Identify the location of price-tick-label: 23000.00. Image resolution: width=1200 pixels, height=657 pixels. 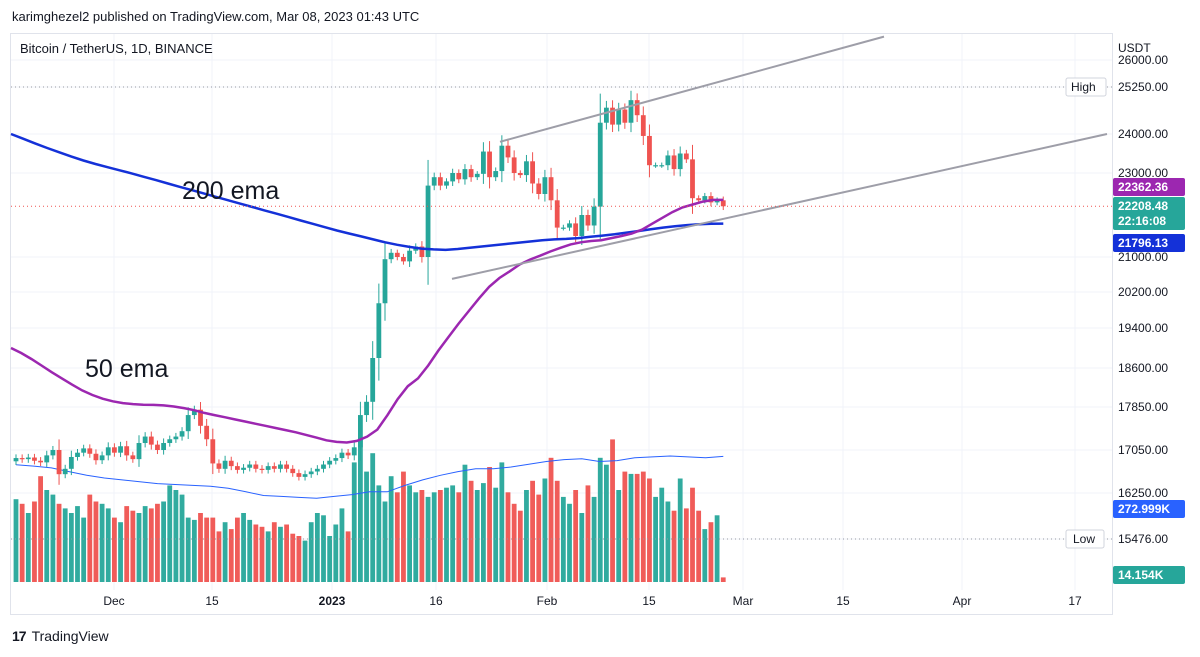
(1143, 173).